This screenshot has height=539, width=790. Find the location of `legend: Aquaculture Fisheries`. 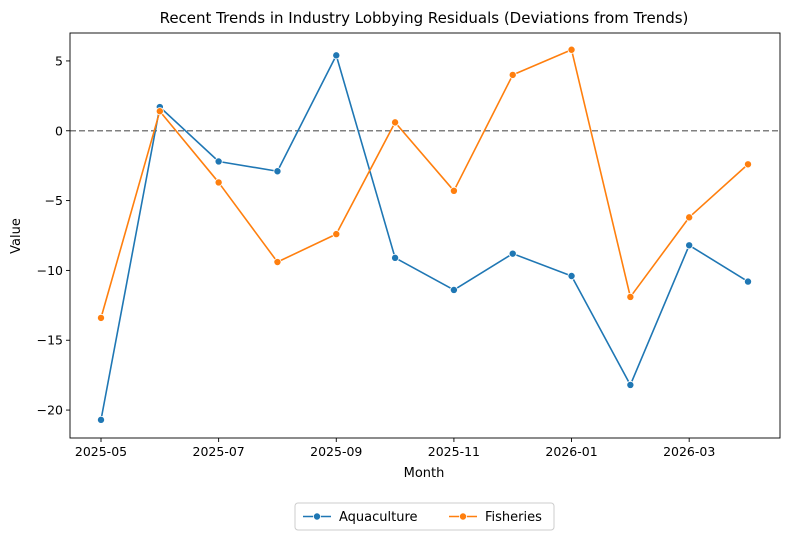

legend: Aquaculture Fisheries is located at coordinates (424, 516).